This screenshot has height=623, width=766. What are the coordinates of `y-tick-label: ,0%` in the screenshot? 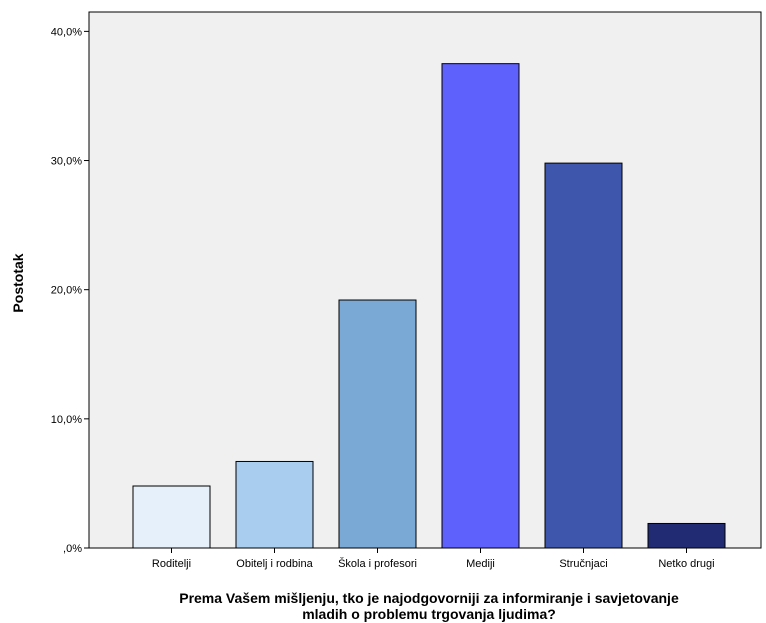 It's located at (72, 549).